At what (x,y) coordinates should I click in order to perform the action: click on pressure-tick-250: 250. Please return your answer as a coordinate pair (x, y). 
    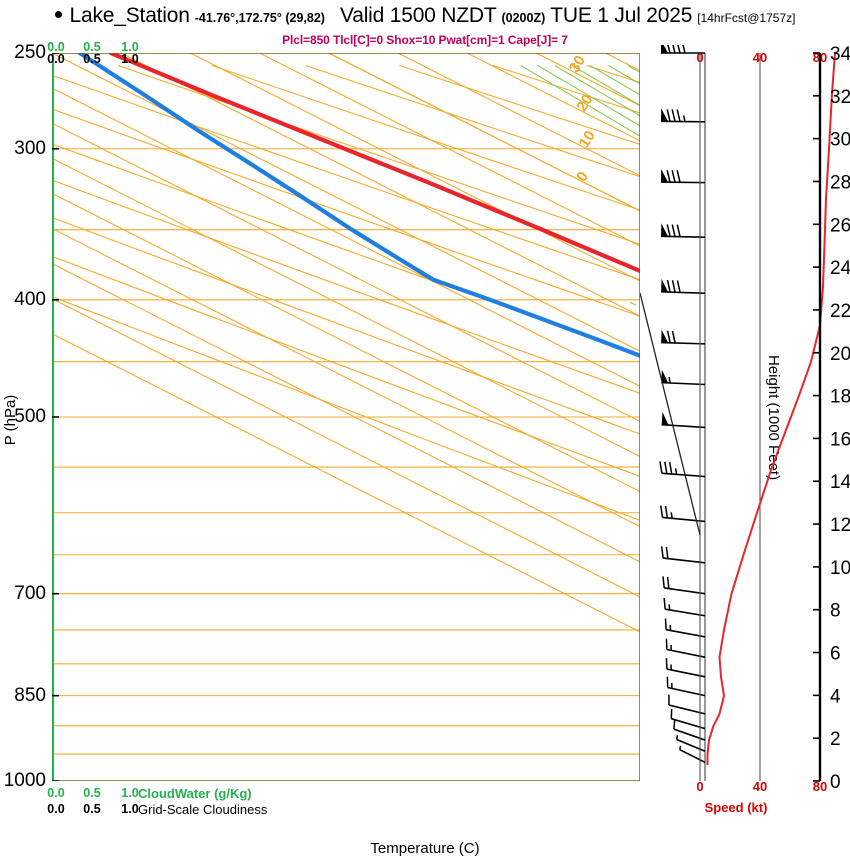
    Looking at the image, I should click on (30, 52).